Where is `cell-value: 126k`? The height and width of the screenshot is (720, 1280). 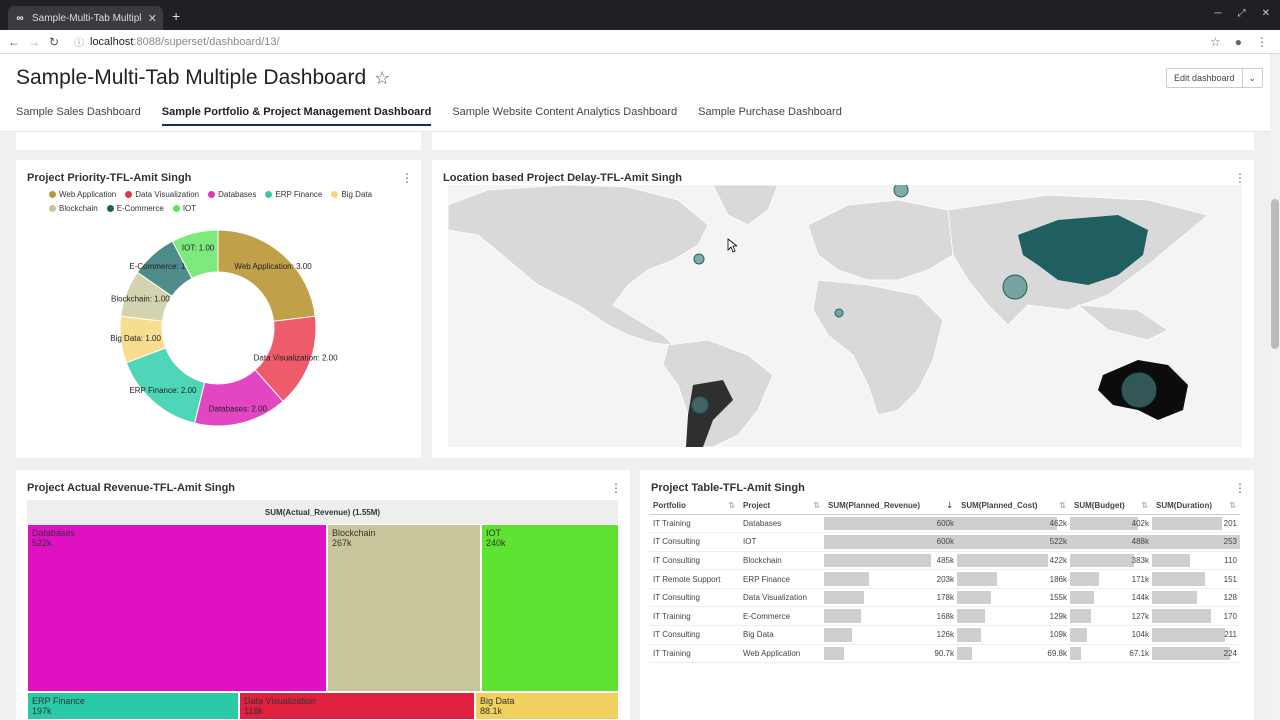
cell-value: 126k is located at coordinates (945, 635).